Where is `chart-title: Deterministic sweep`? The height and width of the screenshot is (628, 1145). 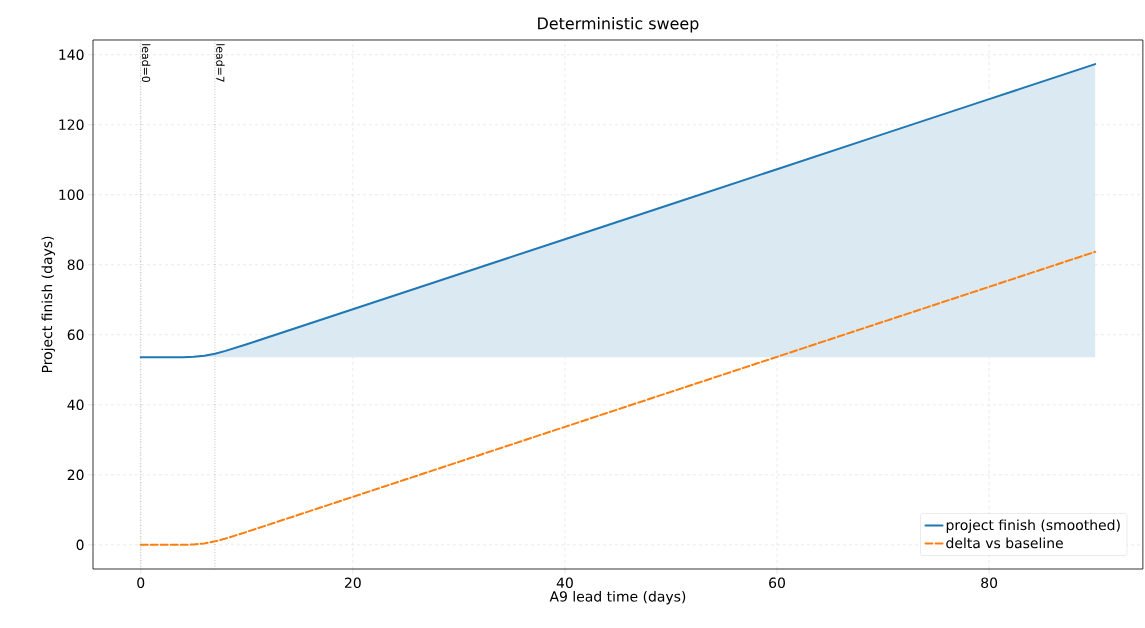 chart-title: Deterministic sweep is located at coordinates (618, 25).